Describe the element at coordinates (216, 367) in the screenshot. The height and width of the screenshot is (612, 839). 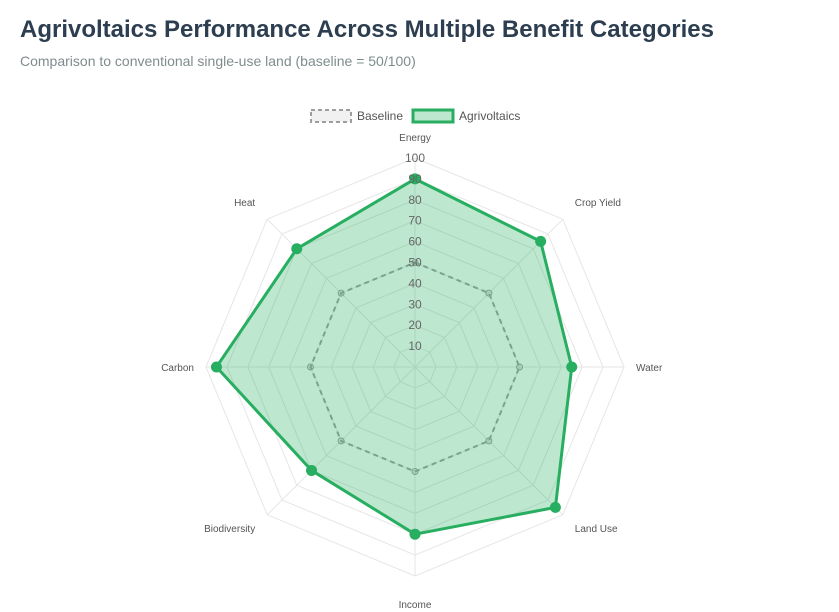
I see `agrivoltaics-point-carbon` at that location.